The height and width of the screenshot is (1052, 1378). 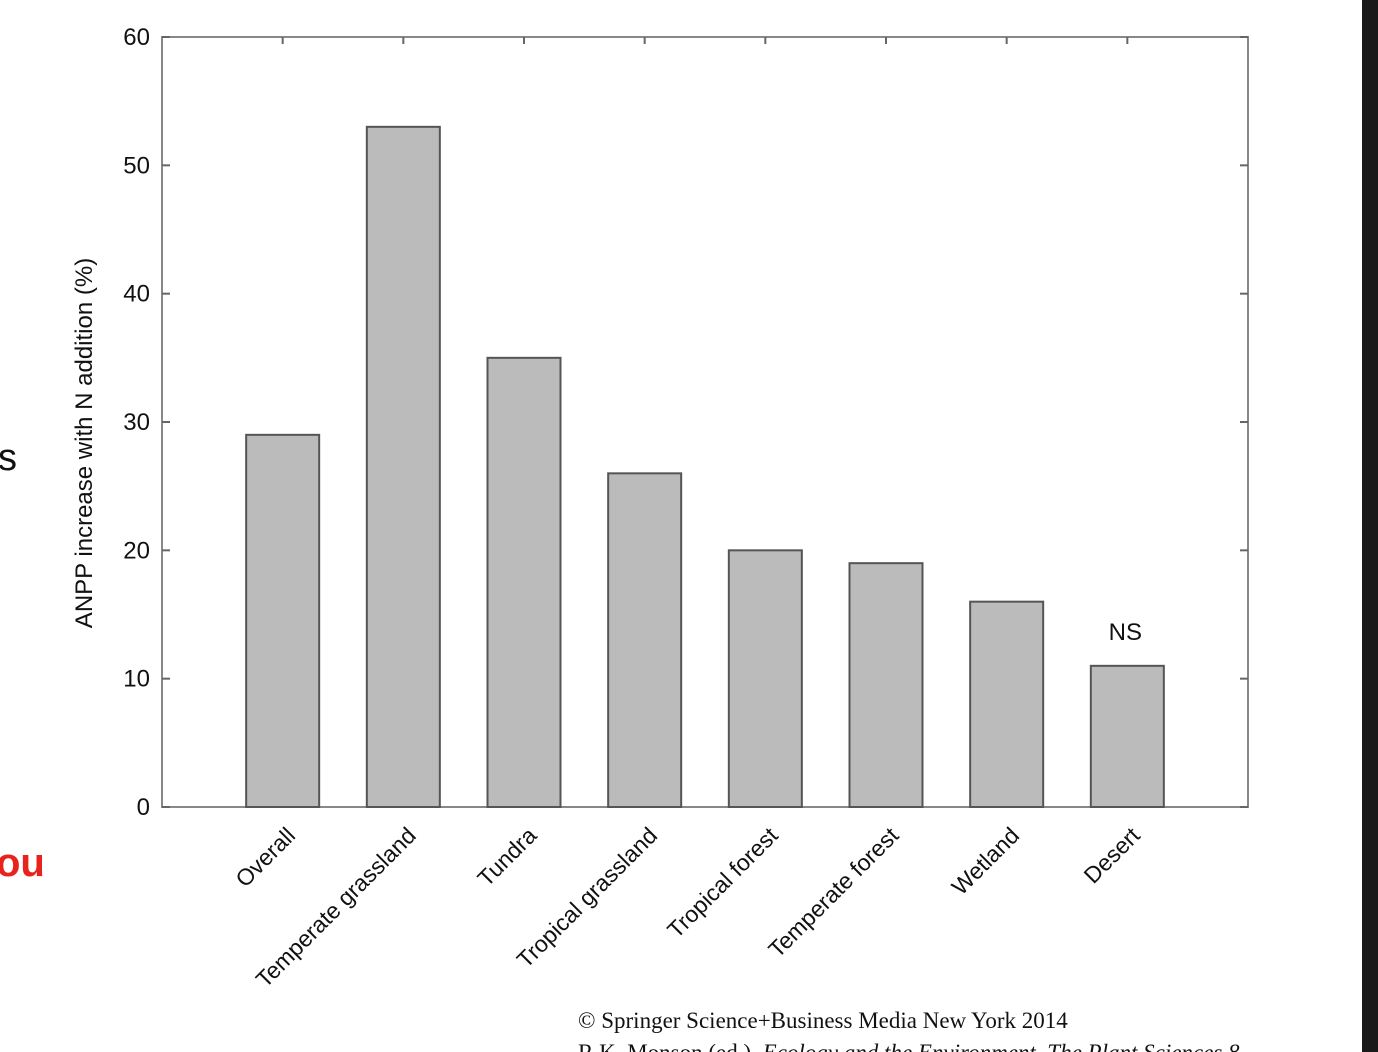 I want to click on x-tick-label: Wetland, so click(x=985, y=861).